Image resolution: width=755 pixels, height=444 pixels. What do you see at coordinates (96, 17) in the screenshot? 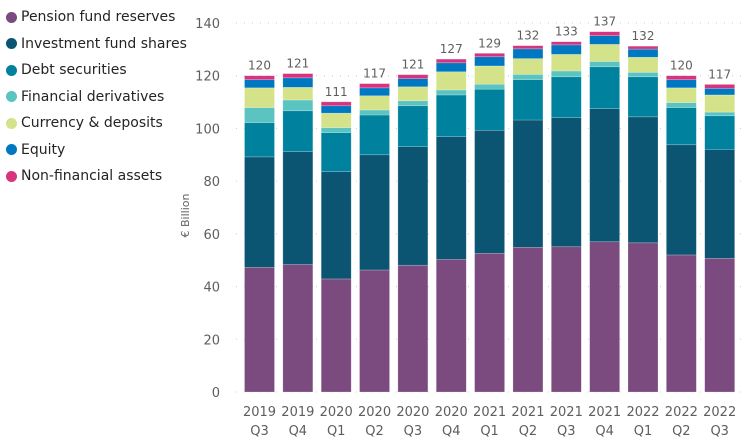
I see `legend-item: Pension fund reserves` at bounding box center [96, 17].